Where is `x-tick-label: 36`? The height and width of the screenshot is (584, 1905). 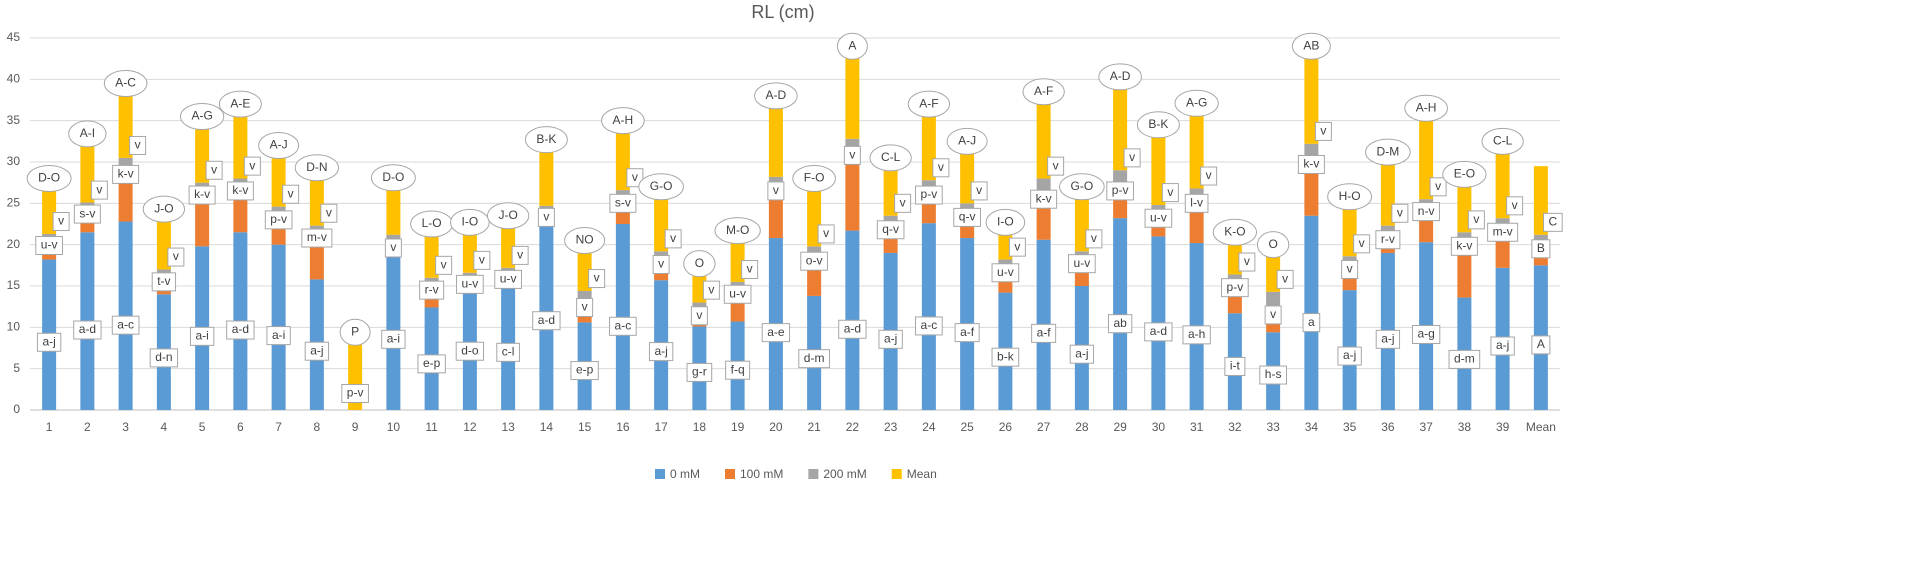
x-tick-label: 36 is located at coordinates (1388, 427).